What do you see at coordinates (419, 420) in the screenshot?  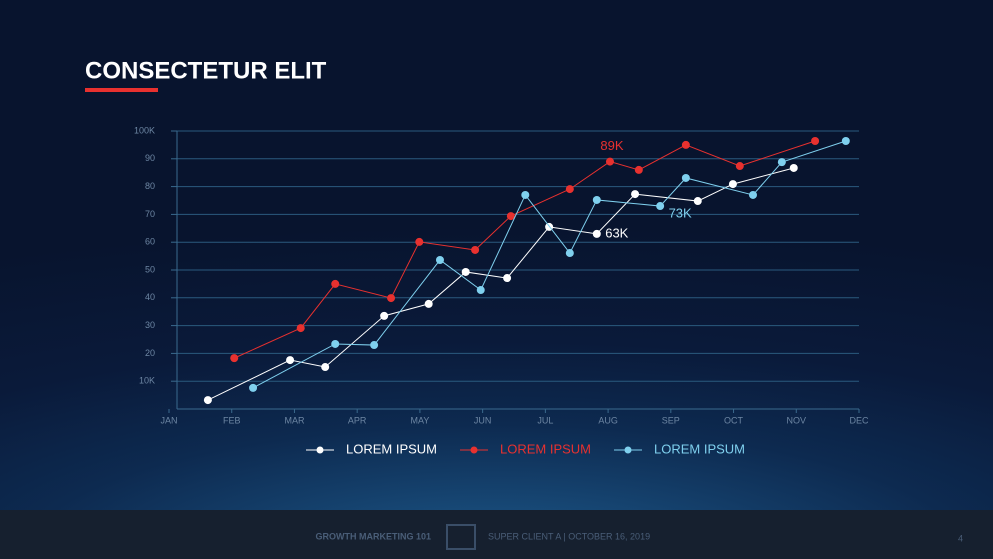 I see `x-tick-label: MAY` at bounding box center [419, 420].